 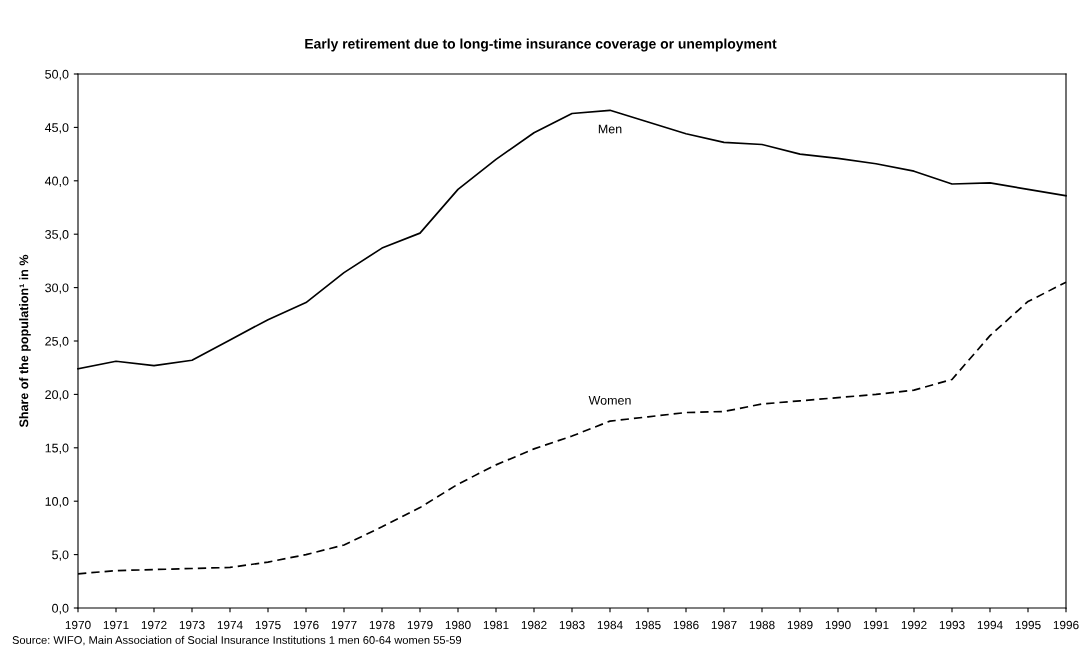 What do you see at coordinates (57, 502) in the screenshot?
I see `y-tick-label: 10,0` at bounding box center [57, 502].